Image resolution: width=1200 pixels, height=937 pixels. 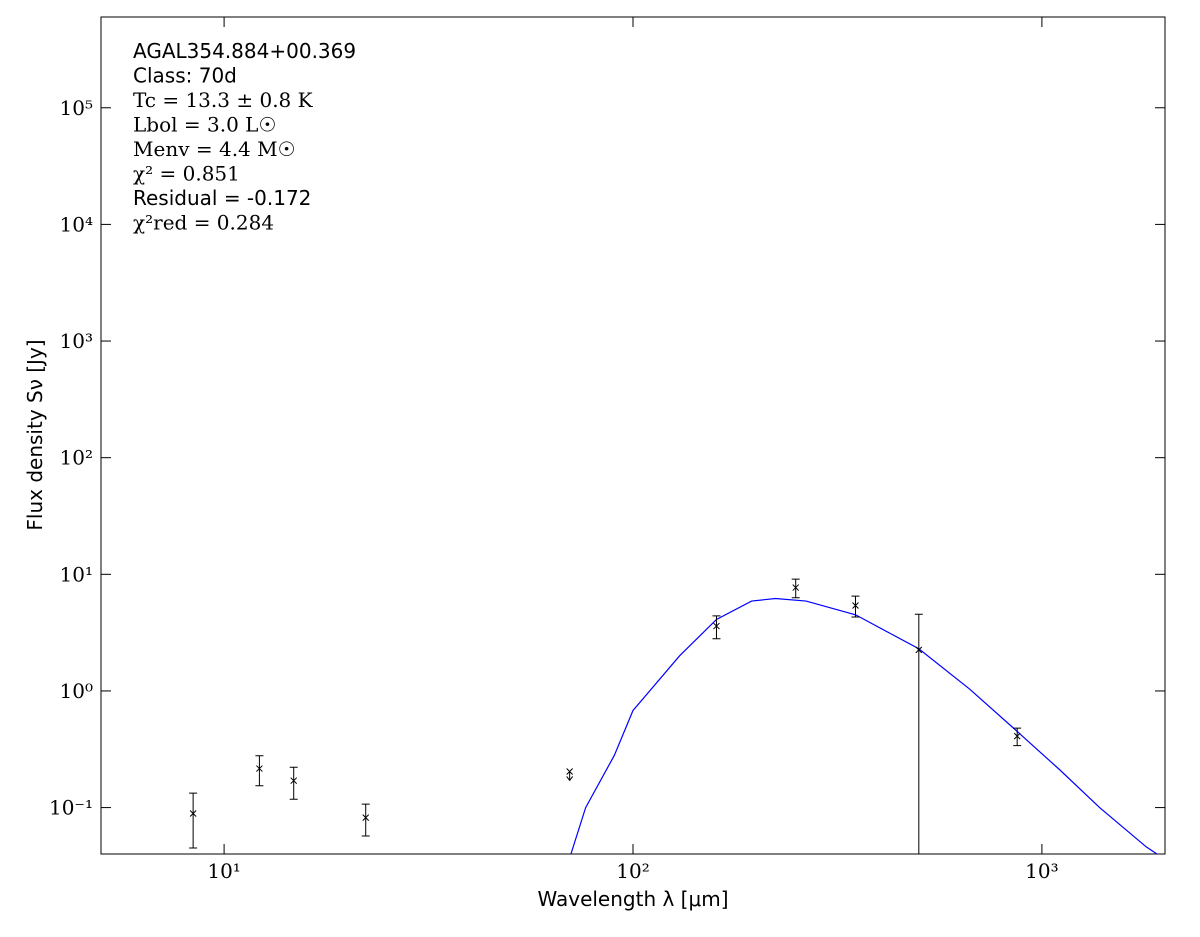 What do you see at coordinates (632, 871) in the screenshot?
I see `x-tick-label: 10²` at bounding box center [632, 871].